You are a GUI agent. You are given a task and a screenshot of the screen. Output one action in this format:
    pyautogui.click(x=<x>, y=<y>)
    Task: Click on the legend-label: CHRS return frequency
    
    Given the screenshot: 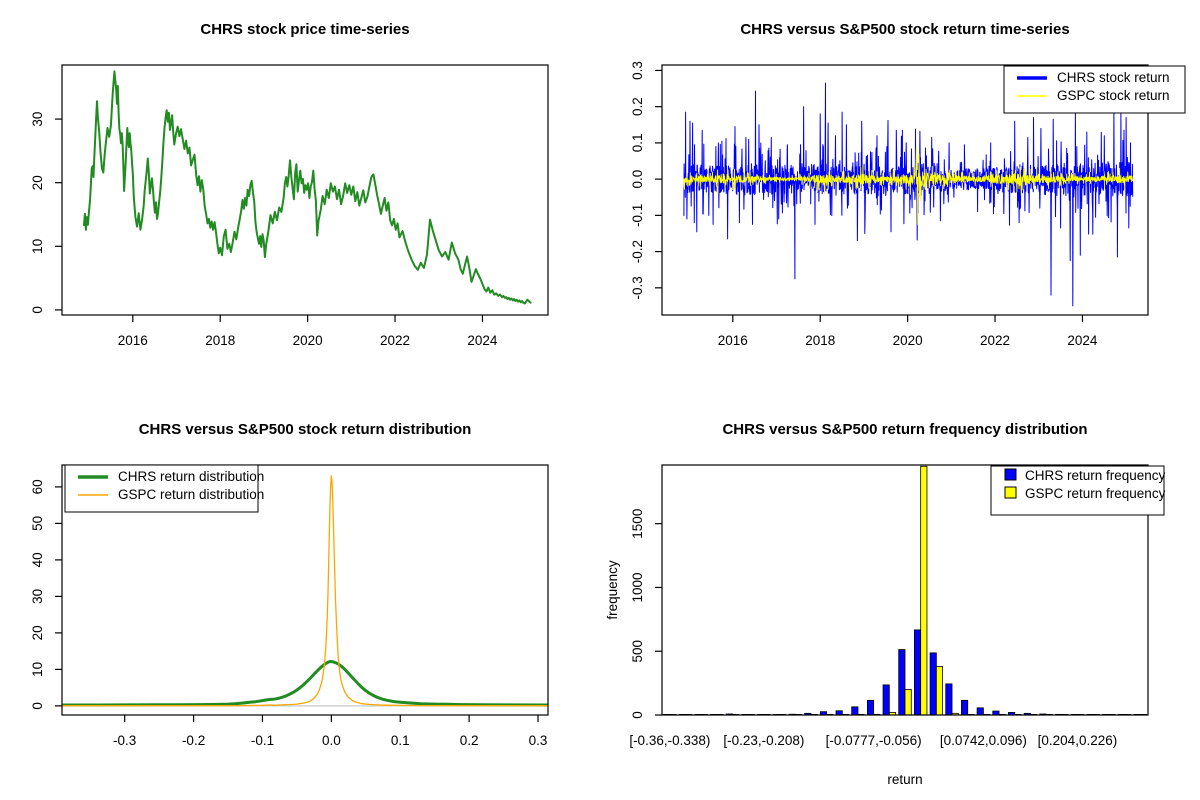 What is the action you would take?
    pyautogui.click(x=1095, y=475)
    